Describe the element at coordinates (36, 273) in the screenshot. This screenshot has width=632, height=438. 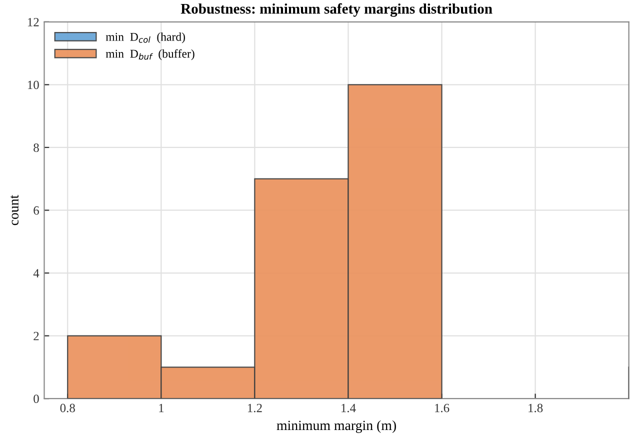
I see `y-tick-label: 4` at that location.